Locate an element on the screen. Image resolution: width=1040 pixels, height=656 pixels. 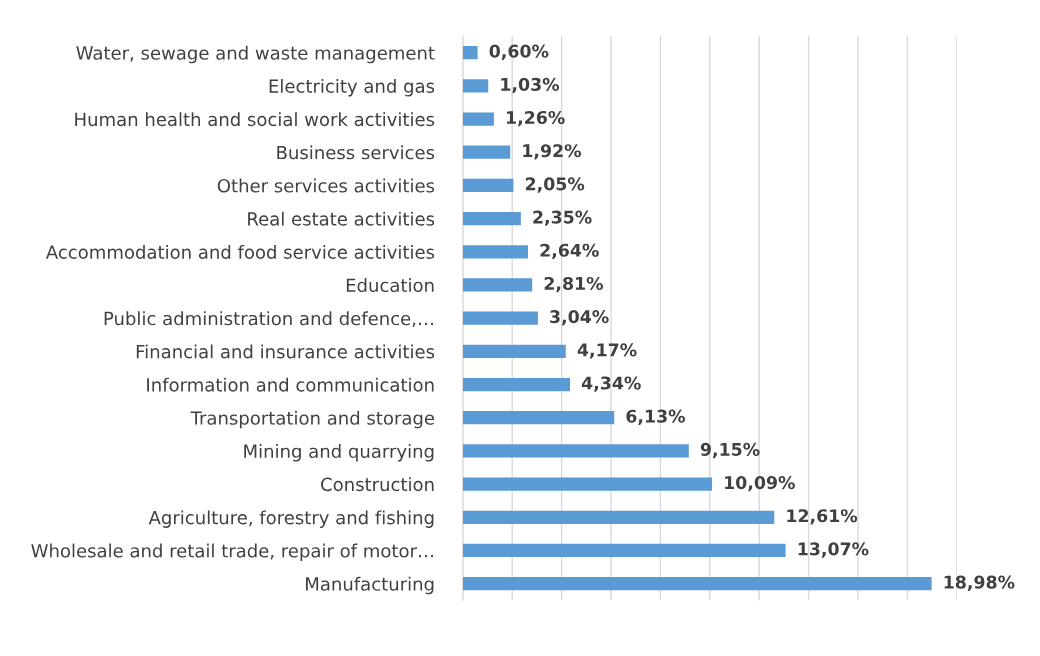
data-label: 9,15% is located at coordinates (730, 450).